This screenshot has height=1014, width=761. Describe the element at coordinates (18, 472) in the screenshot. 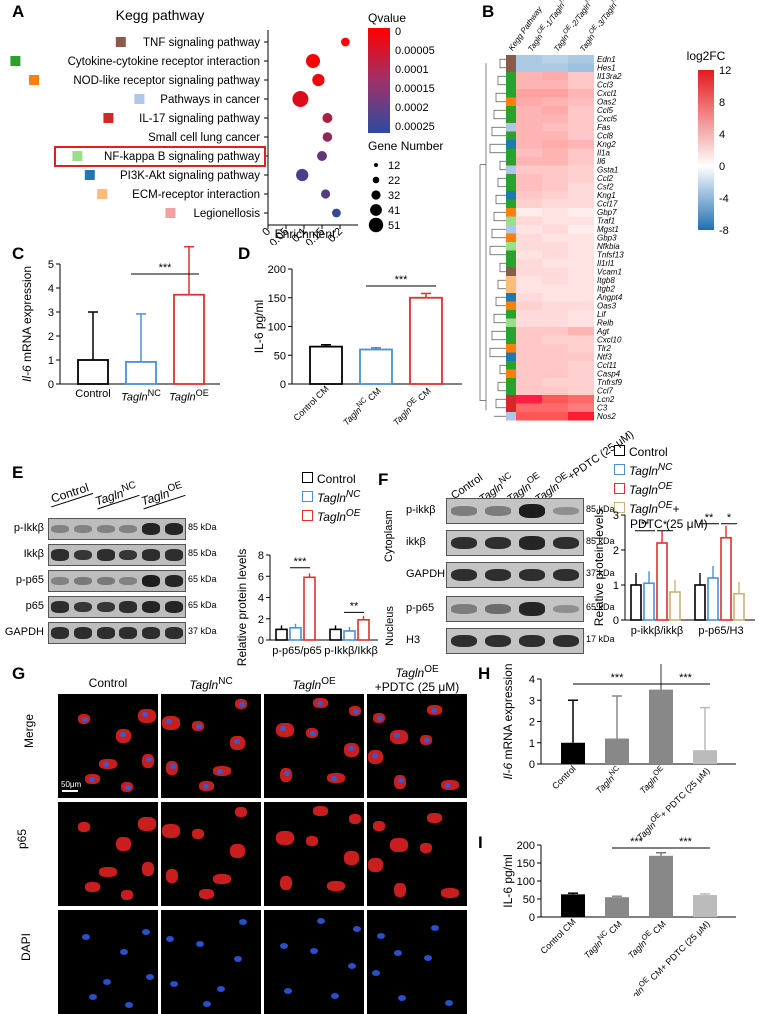

I see `panel-label-e: E` at that location.